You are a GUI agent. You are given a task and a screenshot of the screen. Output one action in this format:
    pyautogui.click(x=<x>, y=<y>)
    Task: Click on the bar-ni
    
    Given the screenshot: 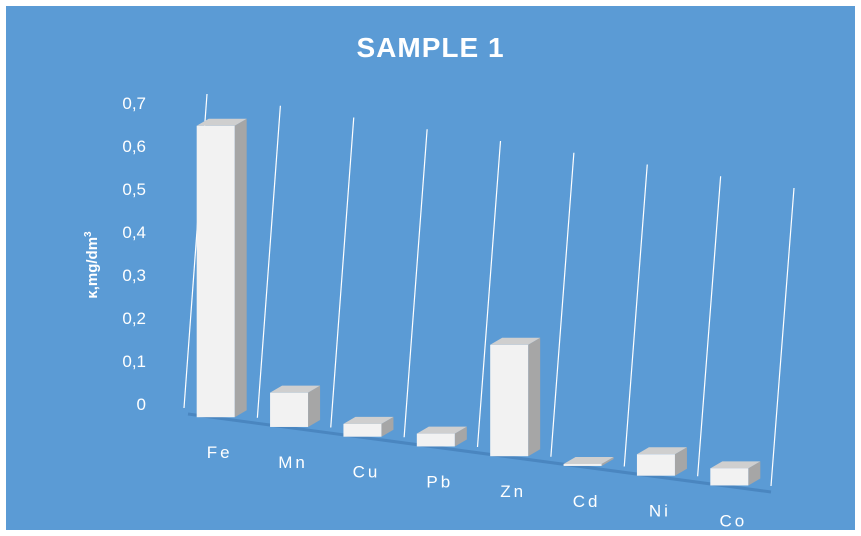 What is the action you would take?
    pyautogui.click(x=661, y=461)
    